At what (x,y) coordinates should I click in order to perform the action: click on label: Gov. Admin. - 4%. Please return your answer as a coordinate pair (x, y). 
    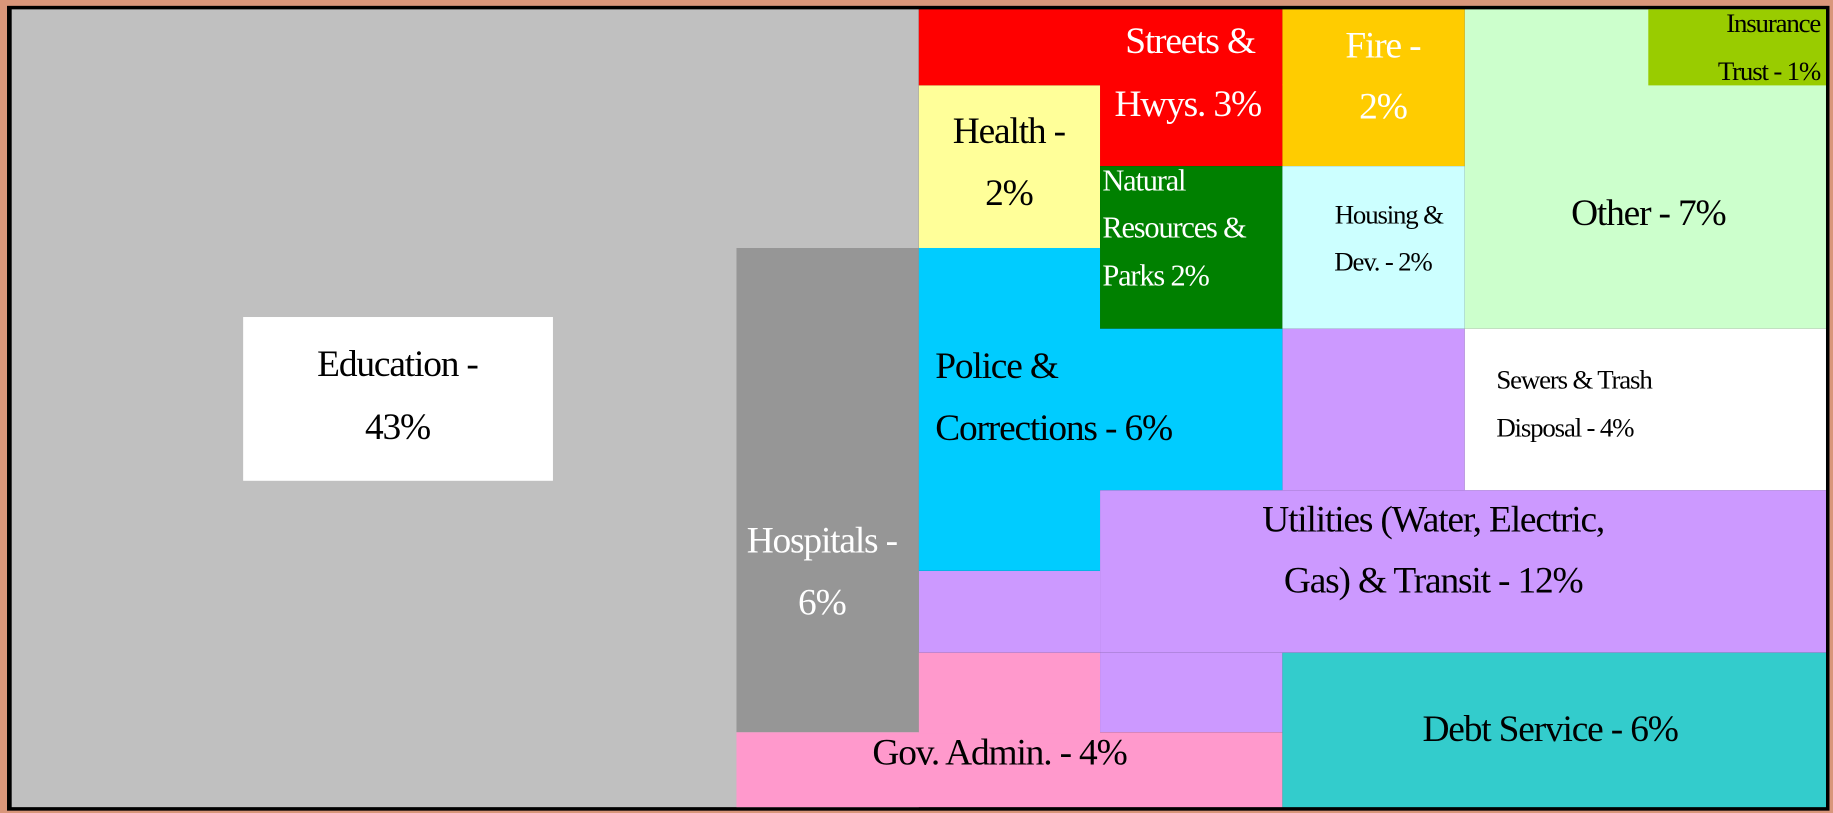
    Looking at the image, I should click on (999, 752).